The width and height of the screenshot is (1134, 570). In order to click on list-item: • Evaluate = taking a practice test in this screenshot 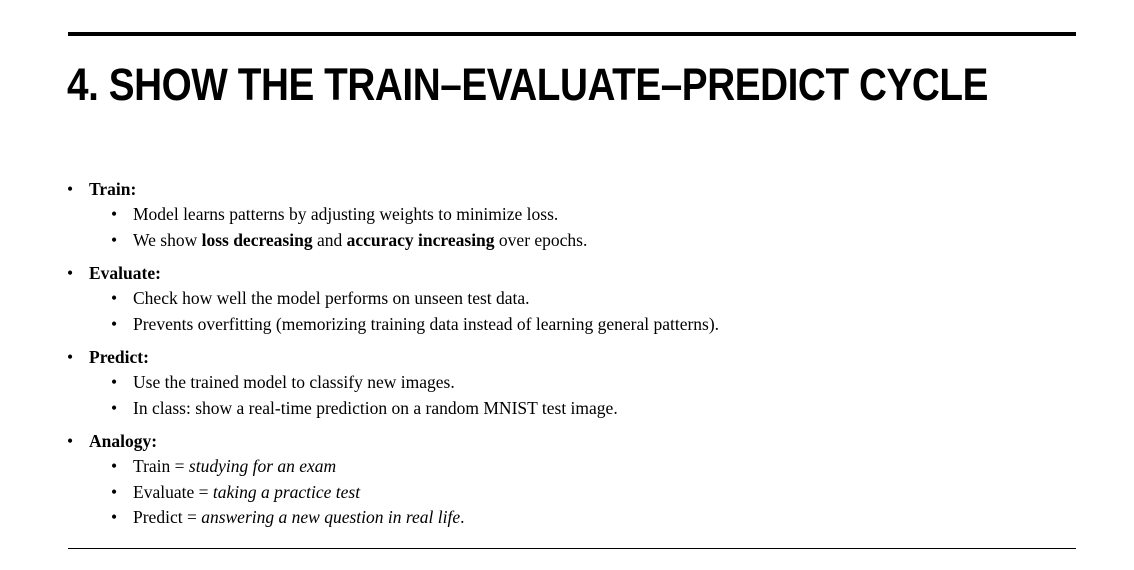, I will do `click(404, 493)`.